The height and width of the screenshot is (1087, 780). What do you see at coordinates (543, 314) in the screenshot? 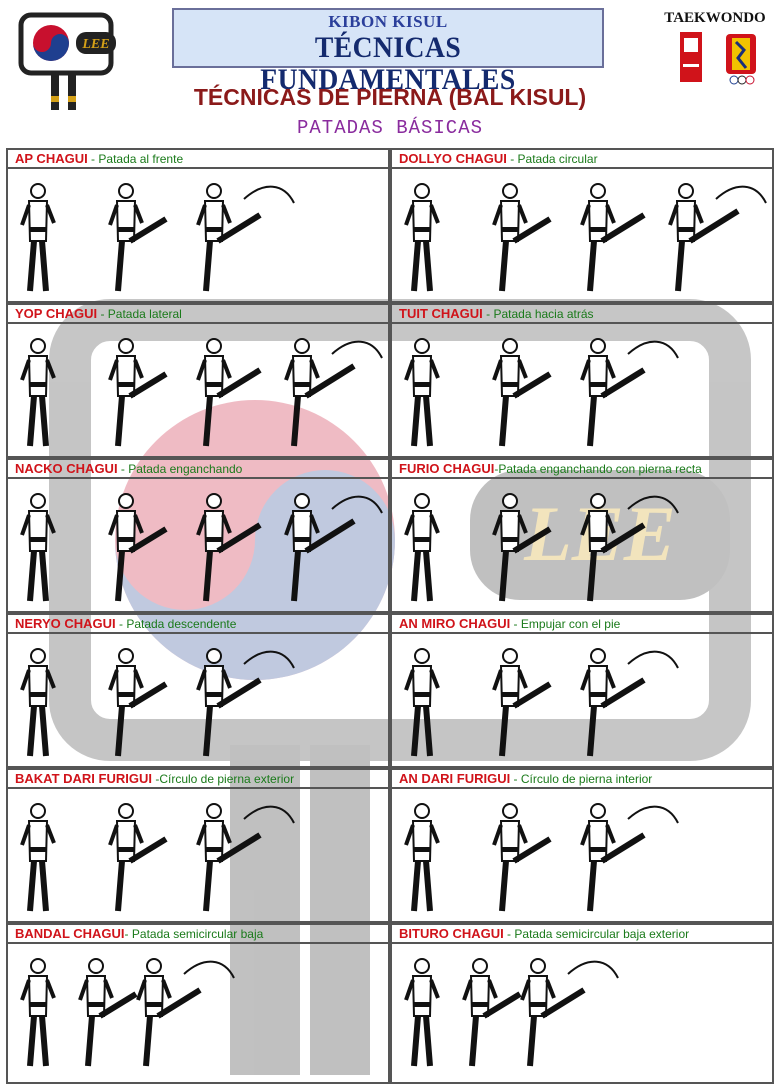
I see `kick-description: Patada hacia atrás` at bounding box center [543, 314].